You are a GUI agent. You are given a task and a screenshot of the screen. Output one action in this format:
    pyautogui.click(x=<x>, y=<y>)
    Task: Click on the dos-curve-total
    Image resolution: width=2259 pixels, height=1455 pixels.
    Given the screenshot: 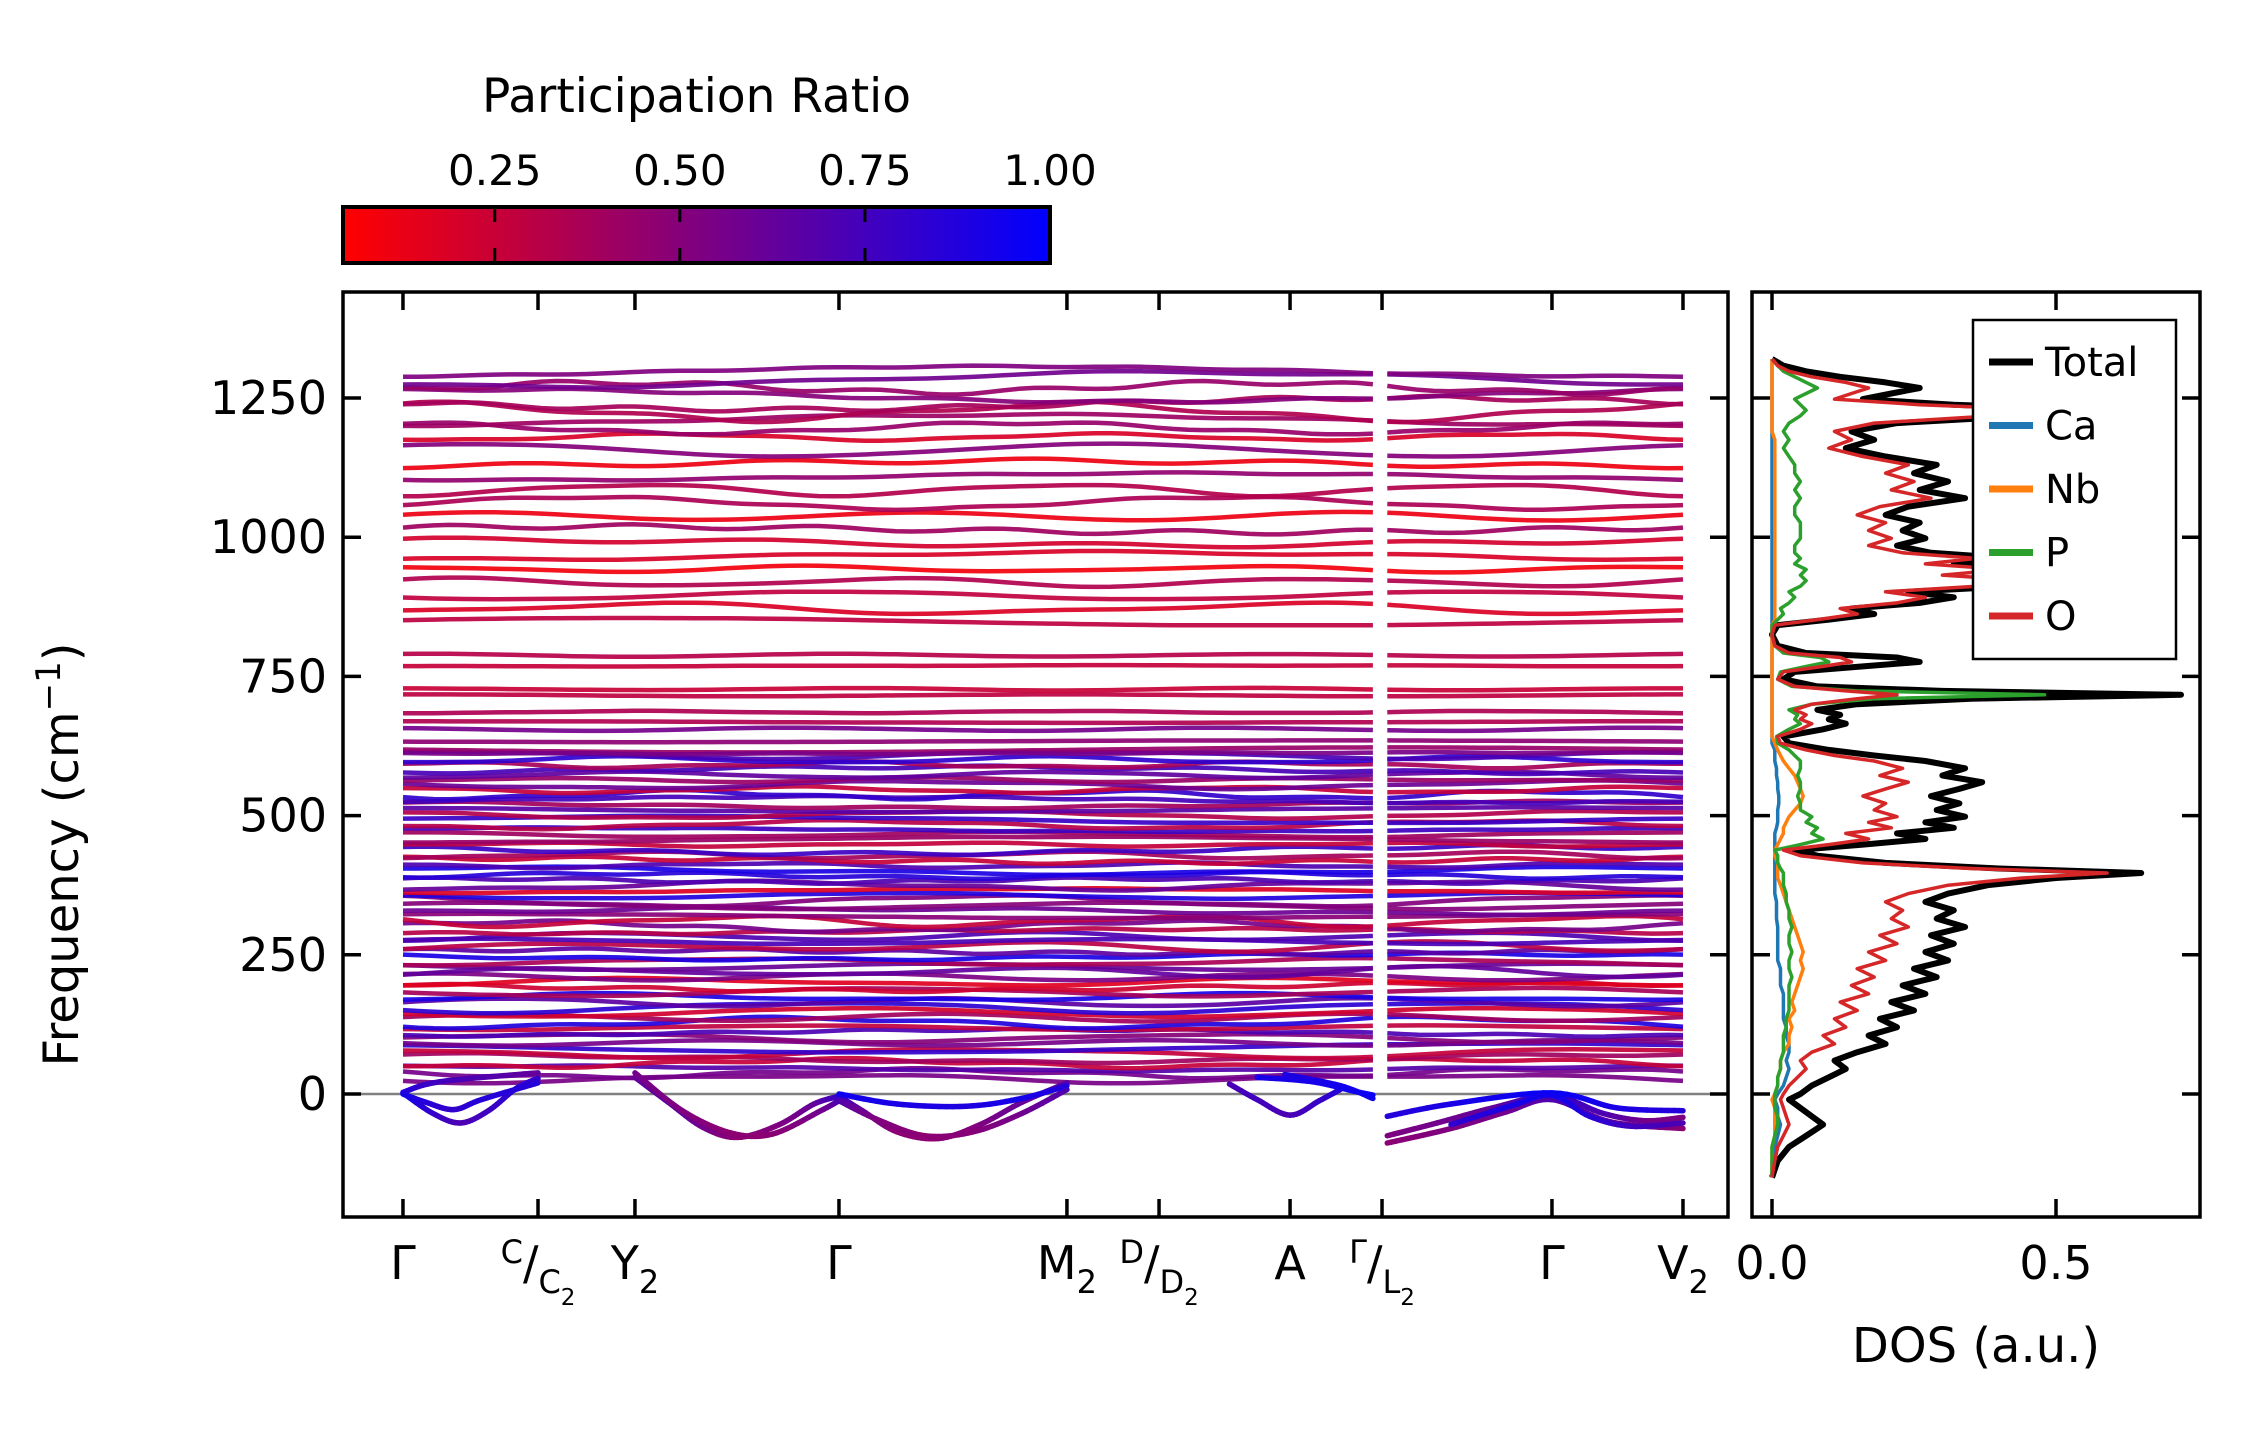 What is the action you would take?
    pyautogui.click(x=1976, y=767)
    